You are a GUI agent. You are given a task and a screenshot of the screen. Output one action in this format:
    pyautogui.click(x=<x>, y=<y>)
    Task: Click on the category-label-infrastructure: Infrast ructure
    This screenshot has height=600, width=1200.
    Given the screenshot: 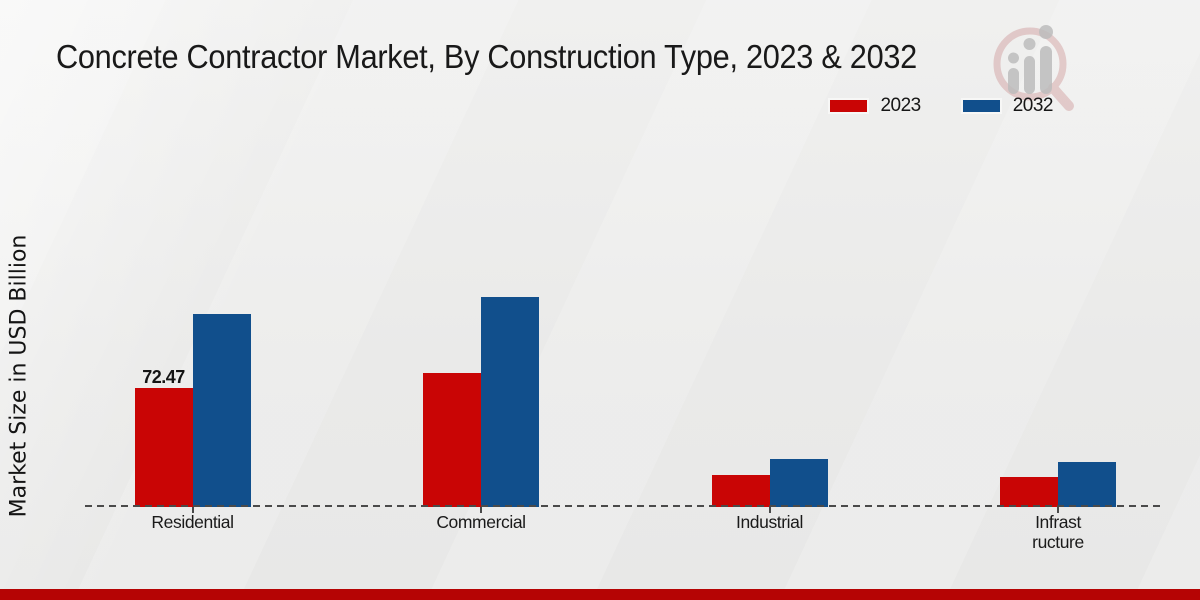 What is the action you would take?
    pyautogui.click(x=1058, y=532)
    